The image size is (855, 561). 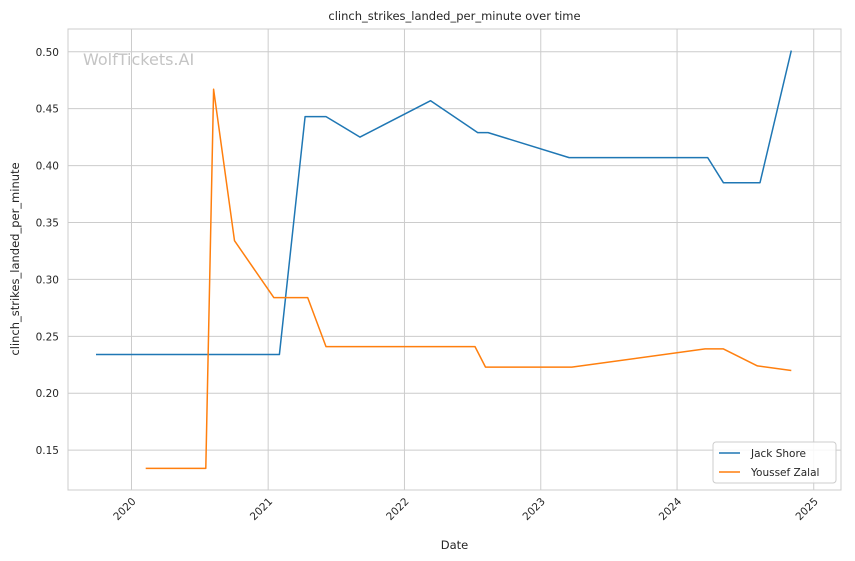 I want to click on legend-box, so click(x=774, y=462).